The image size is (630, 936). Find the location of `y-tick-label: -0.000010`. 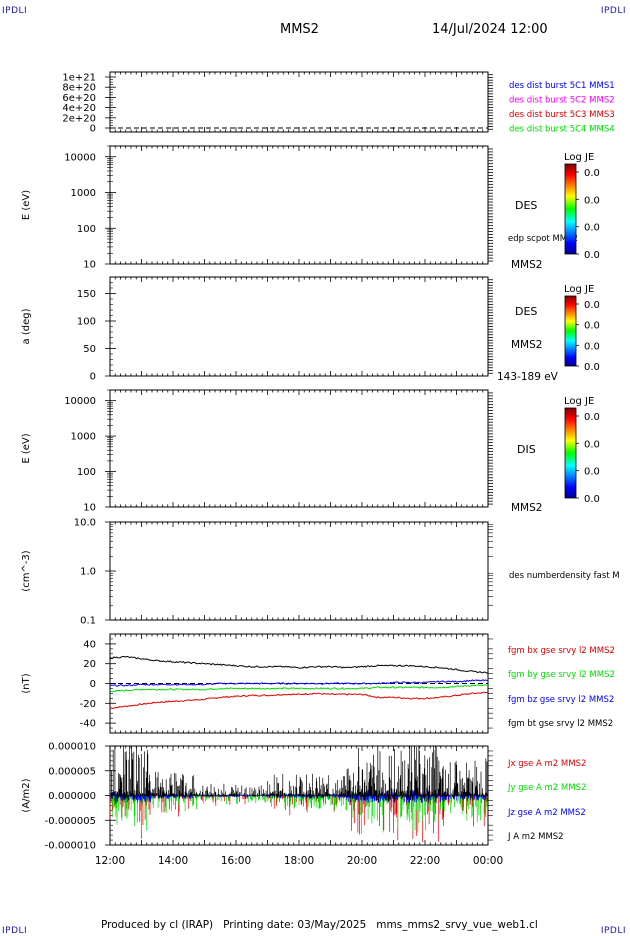

y-tick-label: -0.000010 is located at coordinates (70, 846).